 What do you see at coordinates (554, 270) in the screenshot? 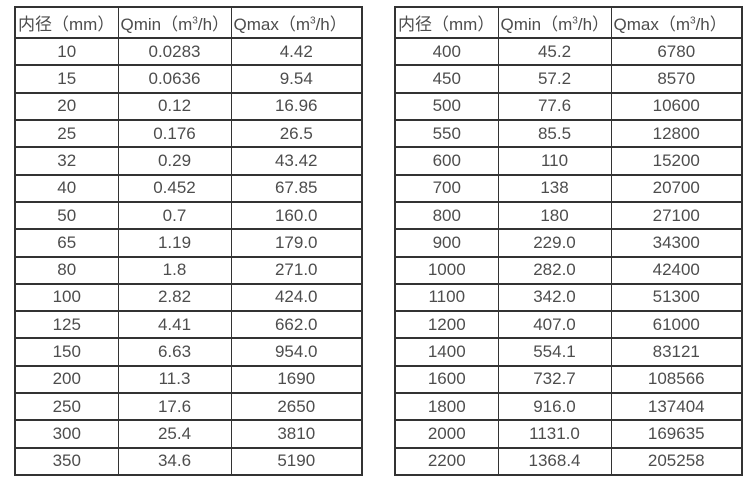
I see `qmin-cell: 282.0` at bounding box center [554, 270].